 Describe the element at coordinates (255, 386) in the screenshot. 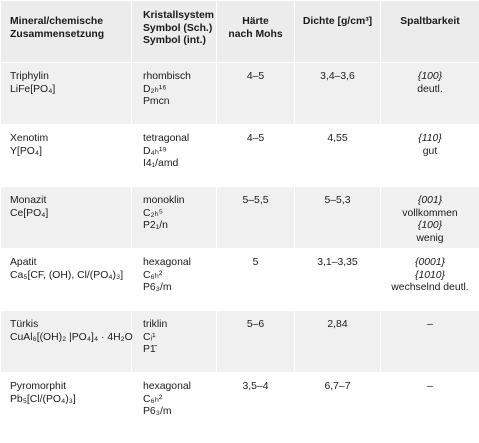

I see `haerte-value: 3,5–4` at that location.